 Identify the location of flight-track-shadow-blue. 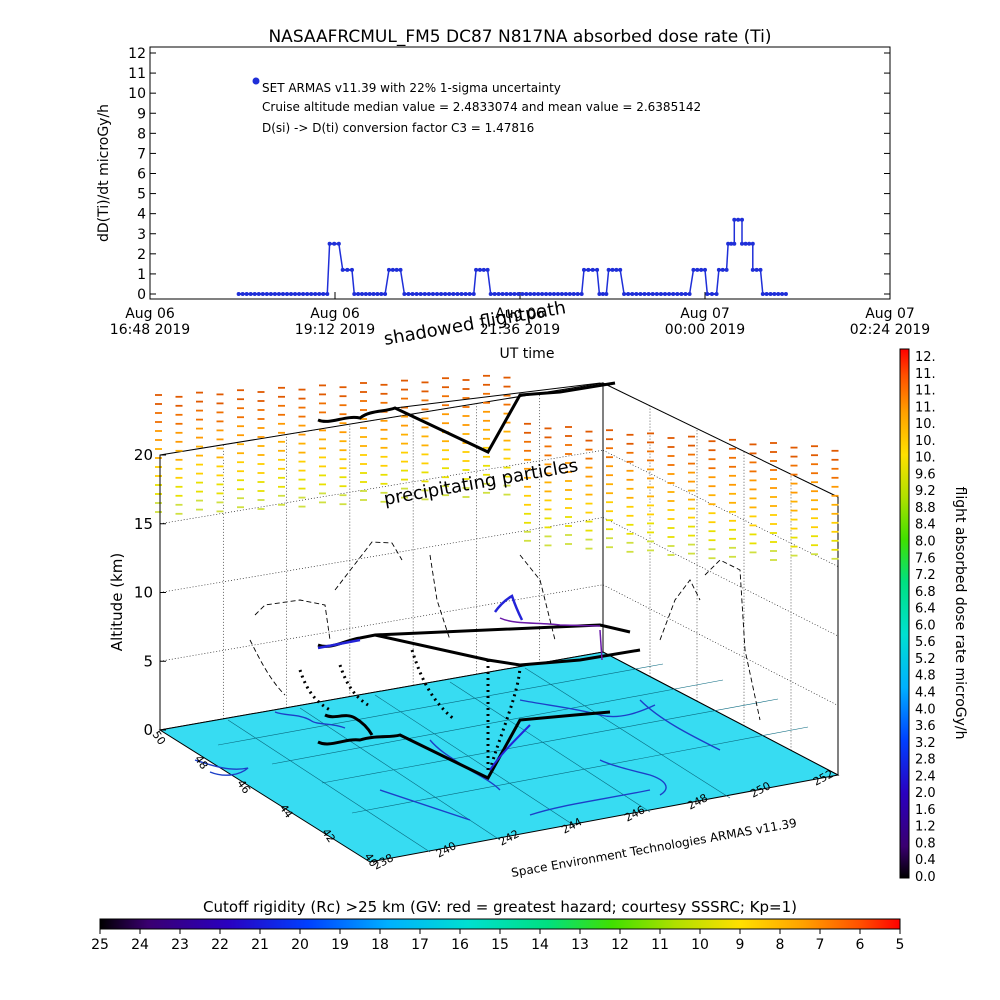
(510, 747).